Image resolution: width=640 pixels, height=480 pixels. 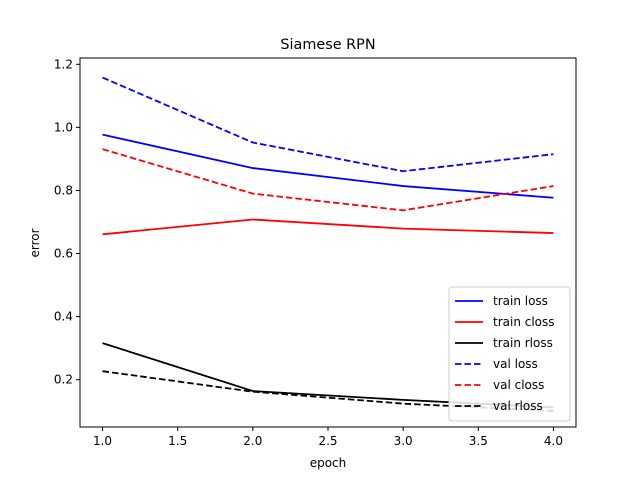 I want to click on legend-label: train closs, so click(x=524, y=322).